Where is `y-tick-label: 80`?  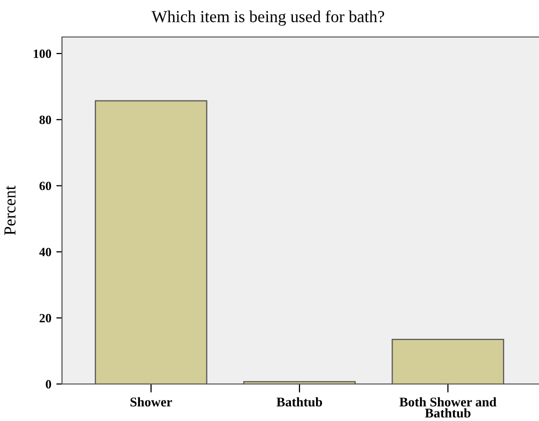
y-tick-label: 80 is located at coordinates (46, 120).